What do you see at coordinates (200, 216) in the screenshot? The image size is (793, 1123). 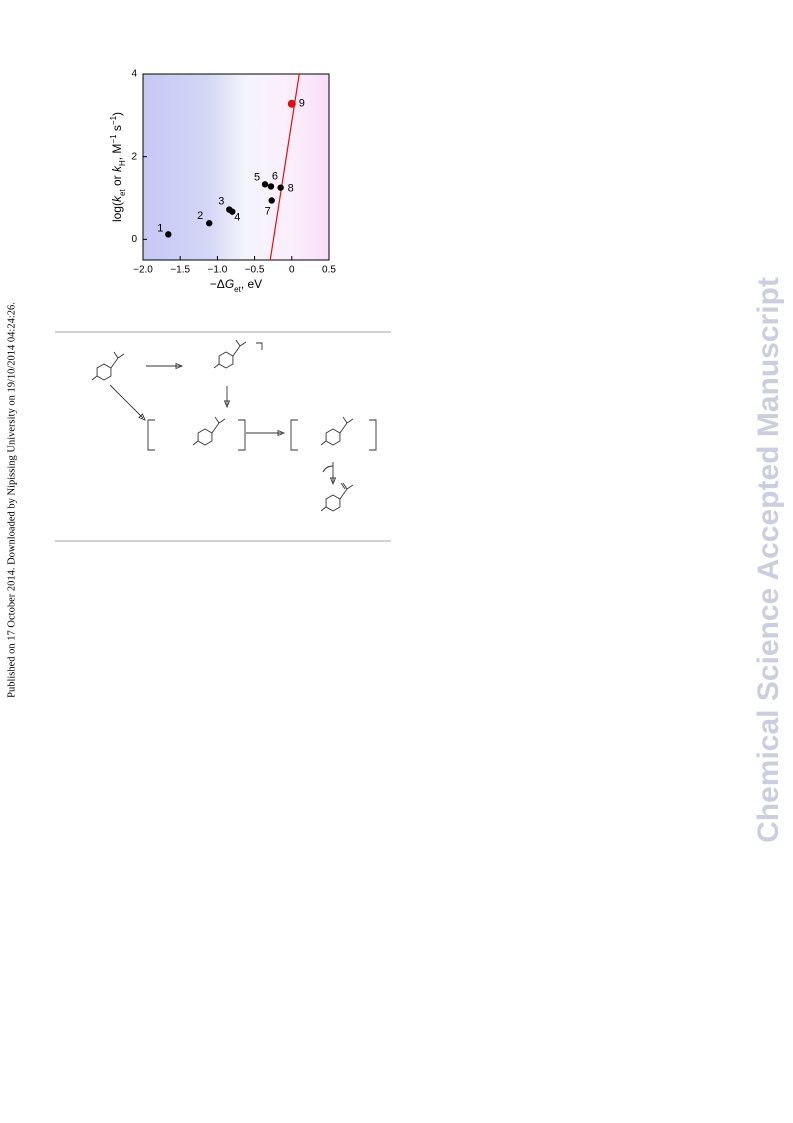 I see `point-label: 2` at bounding box center [200, 216].